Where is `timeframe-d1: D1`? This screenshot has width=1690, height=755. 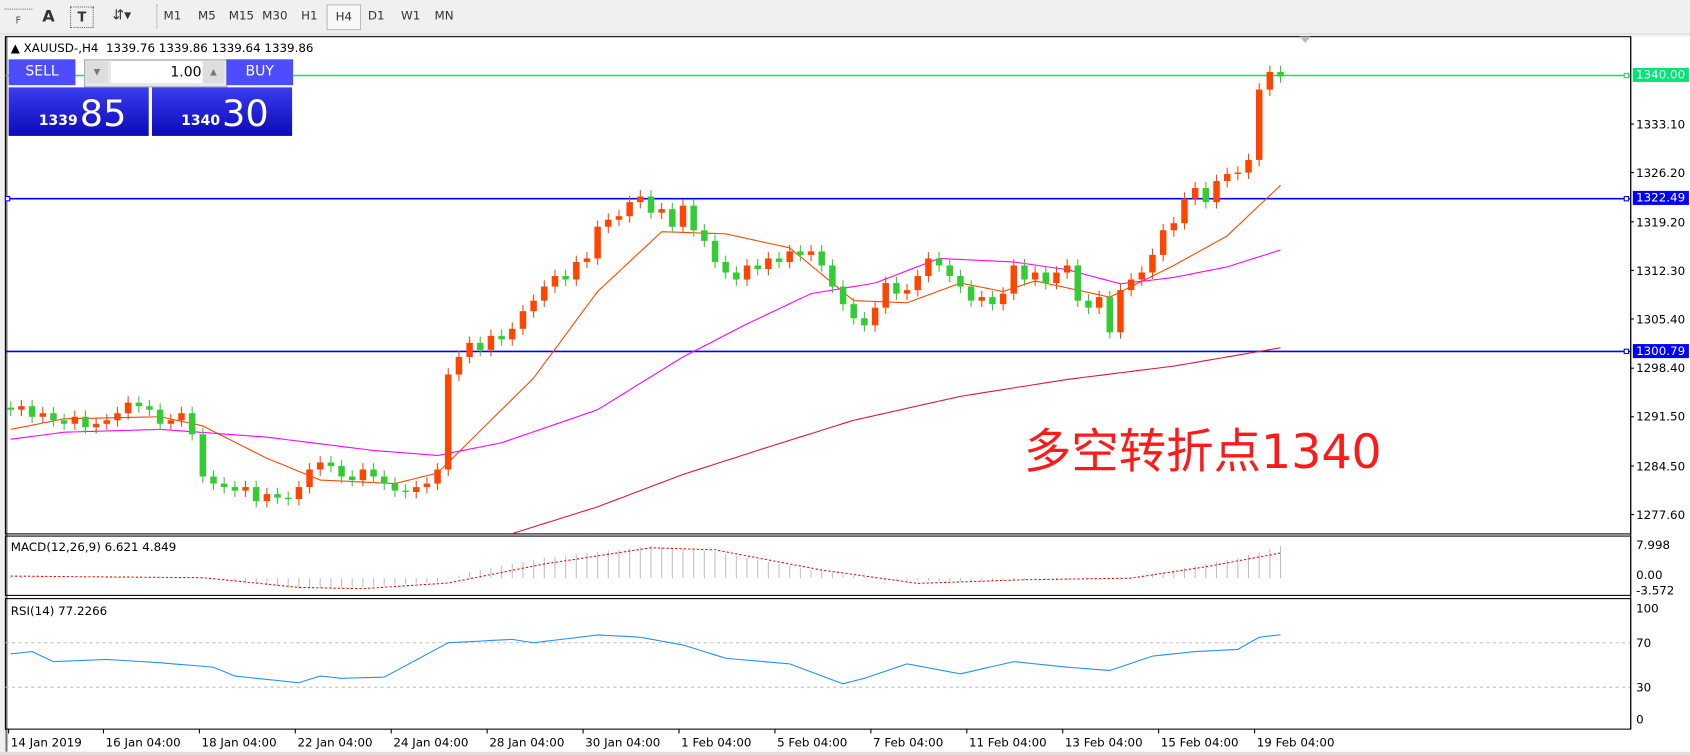
timeframe-d1: D1 is located at coordinates (376, 15).